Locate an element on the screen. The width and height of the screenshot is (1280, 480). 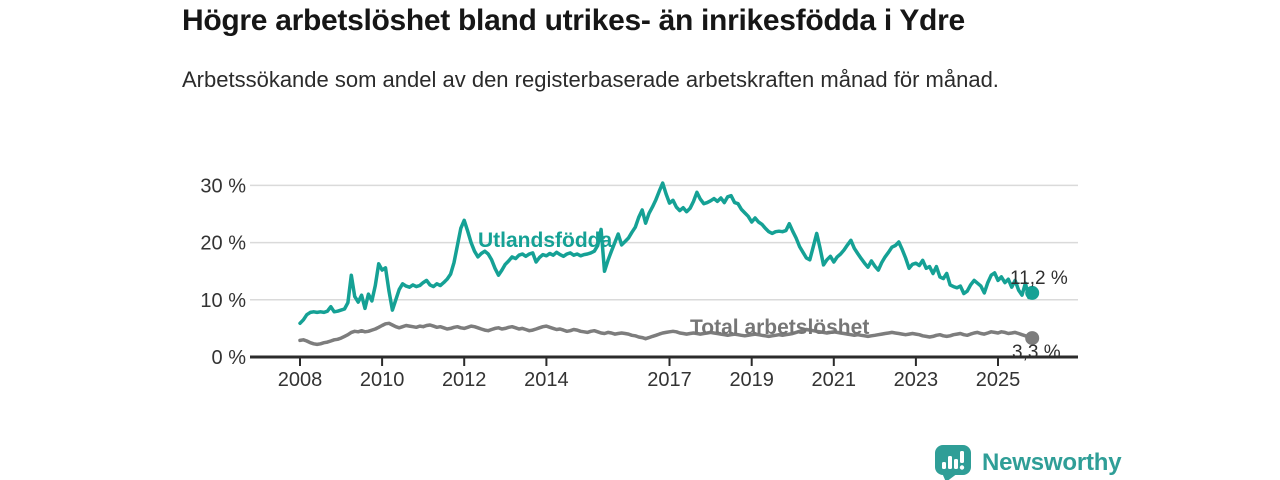
end-dot-total-arbetsl-shet is located at coordinates (1032, 338).